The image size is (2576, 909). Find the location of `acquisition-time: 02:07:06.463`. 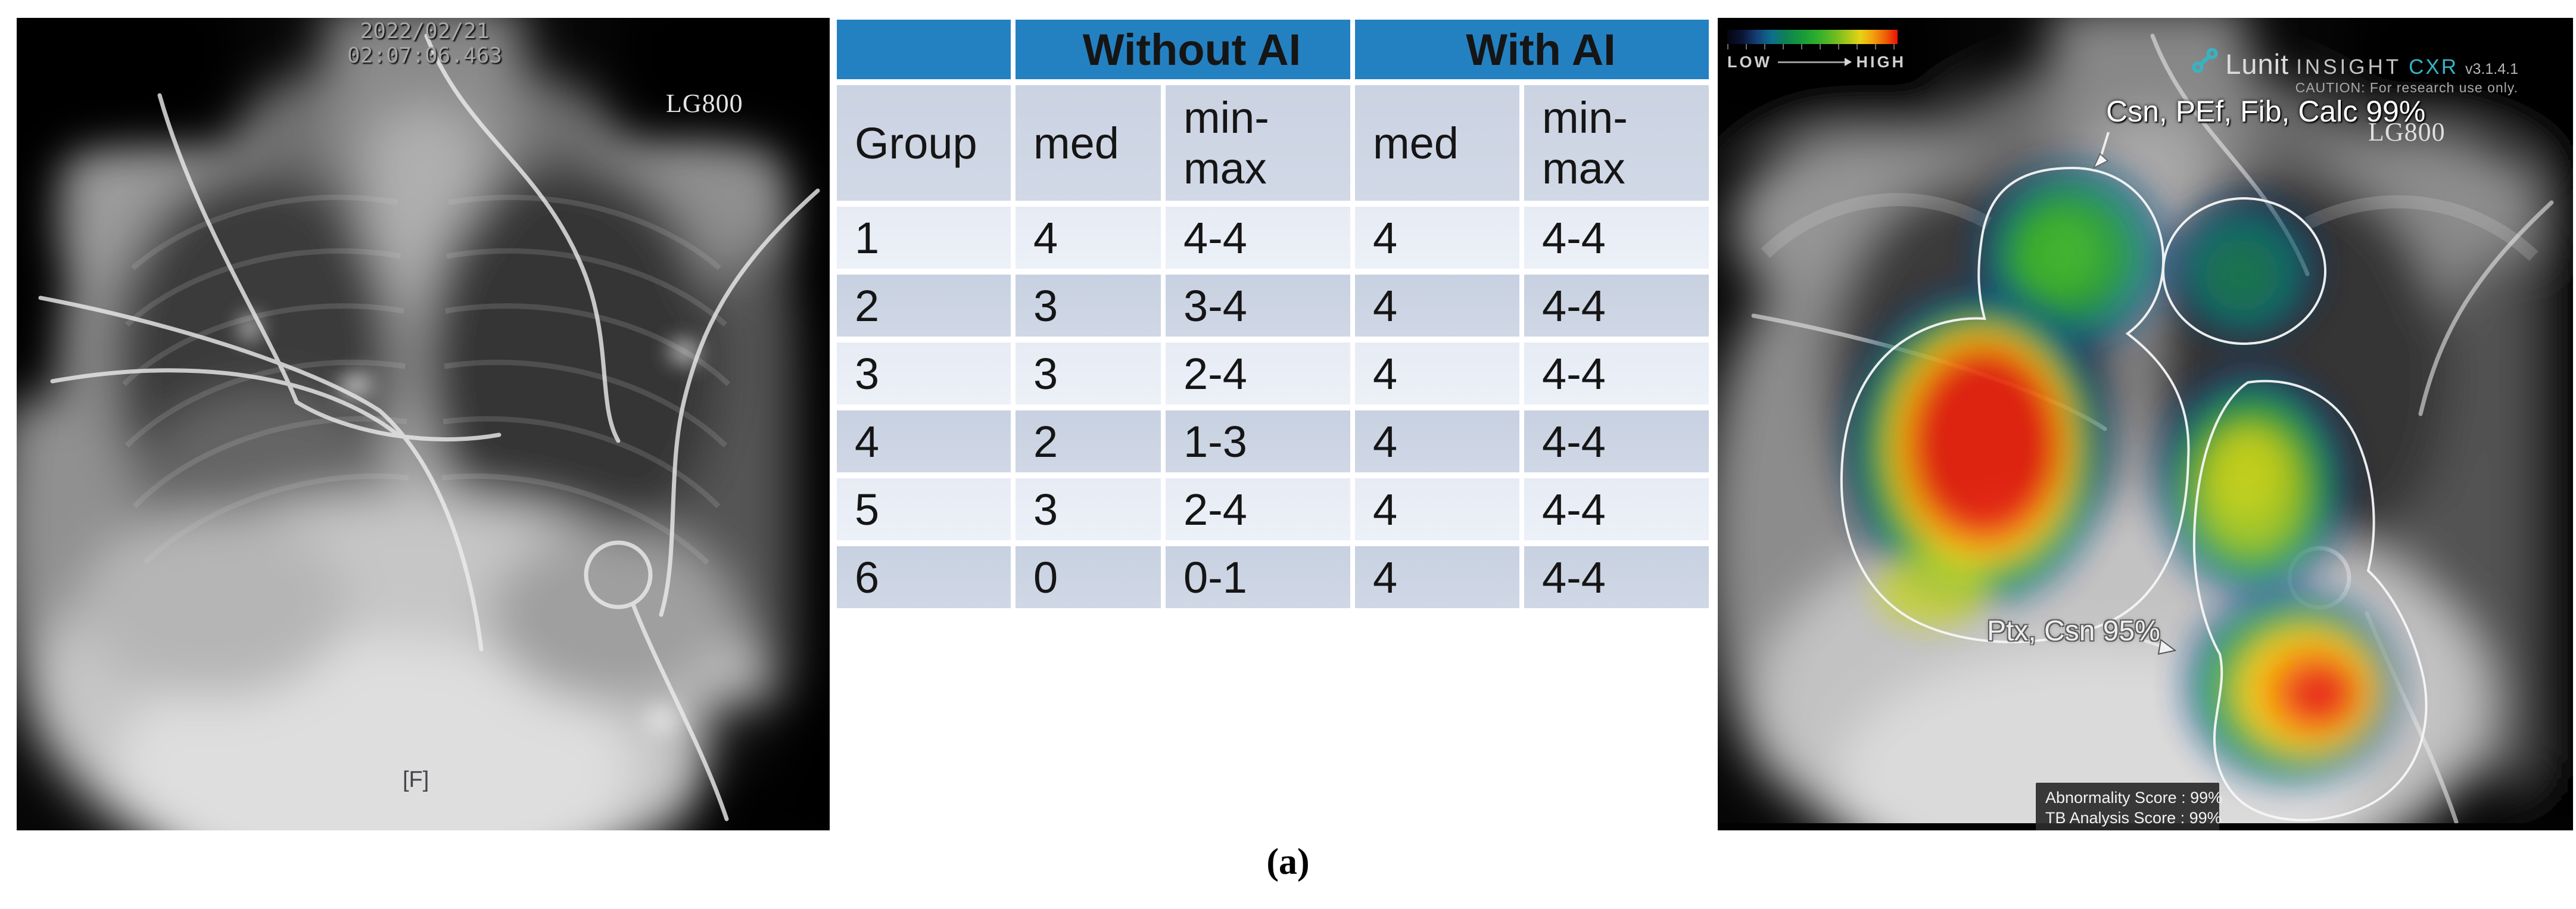

acquisition-time: 02:07:06.463 is located at coordinates (425, 55).